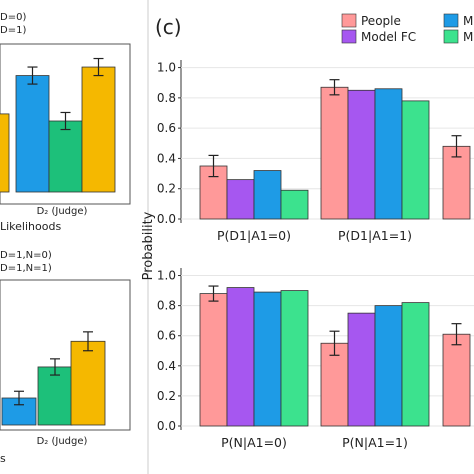  Describe the element at coordinates (13, 30) in the screenshot. I see `left-top-legend-line-2: D=1)` at that location.